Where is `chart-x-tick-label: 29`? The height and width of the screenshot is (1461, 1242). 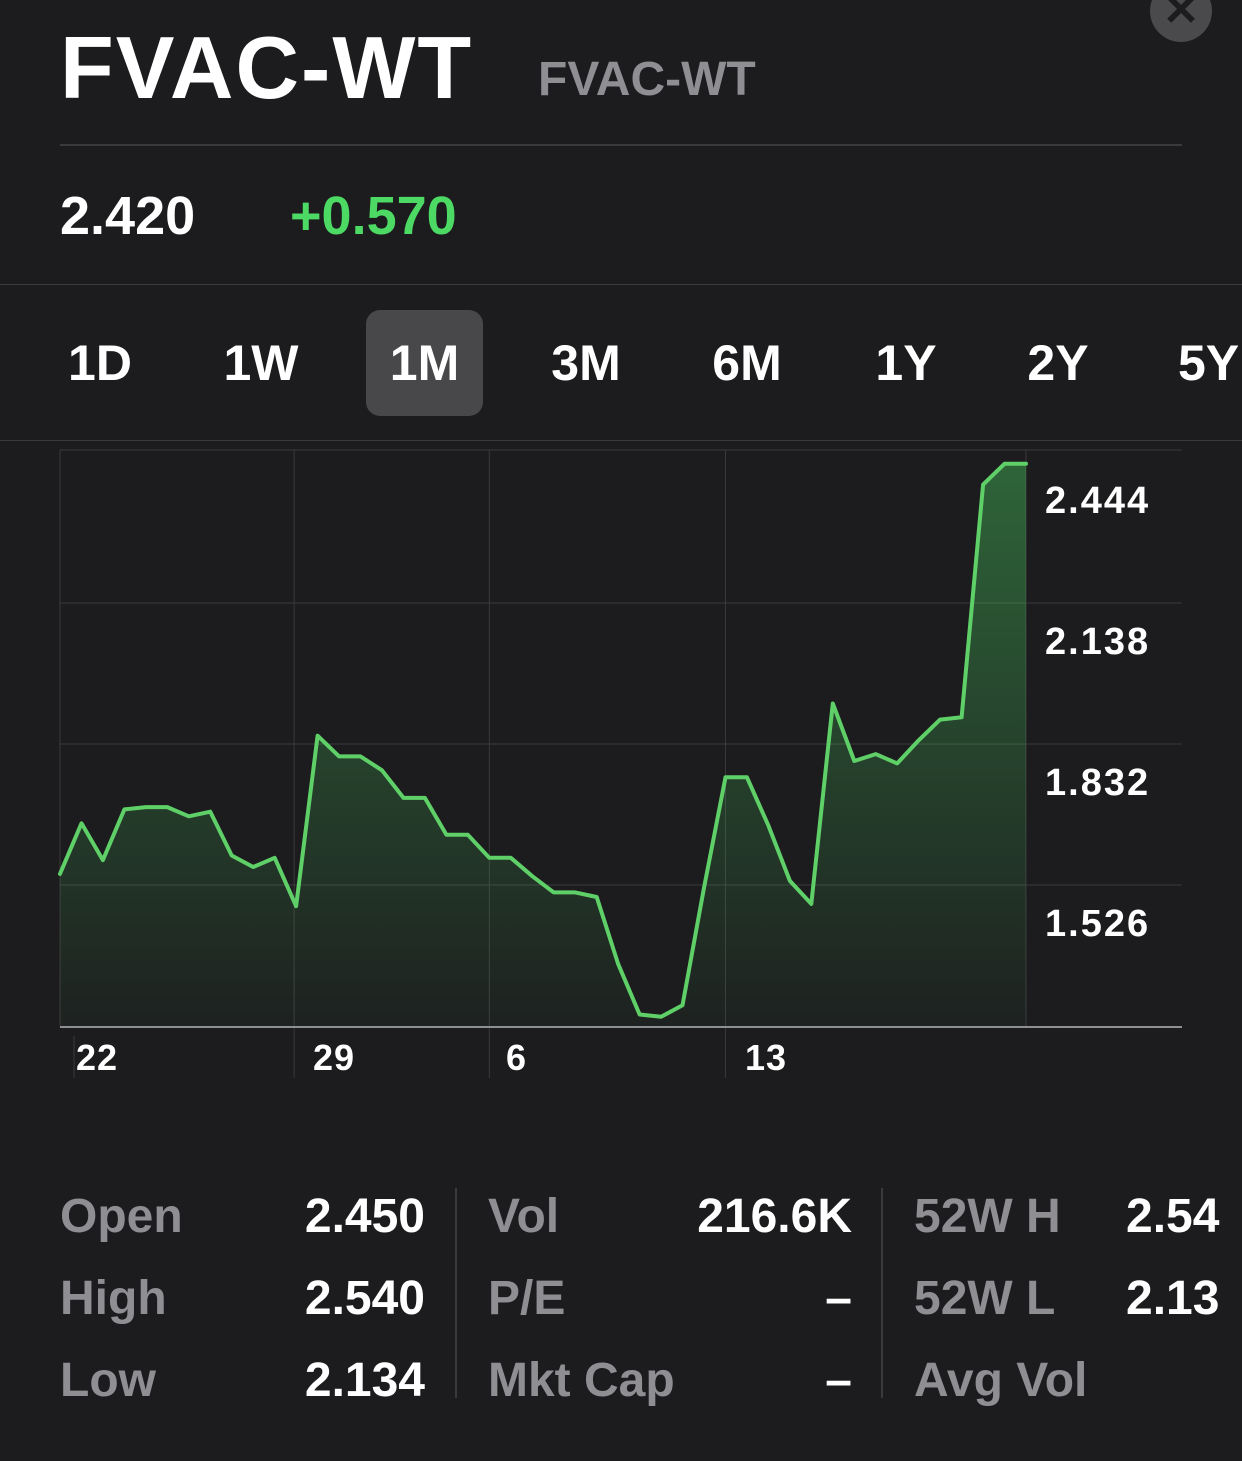
chart-x-tick-label: 29 is located at coordinates (334, 1057).